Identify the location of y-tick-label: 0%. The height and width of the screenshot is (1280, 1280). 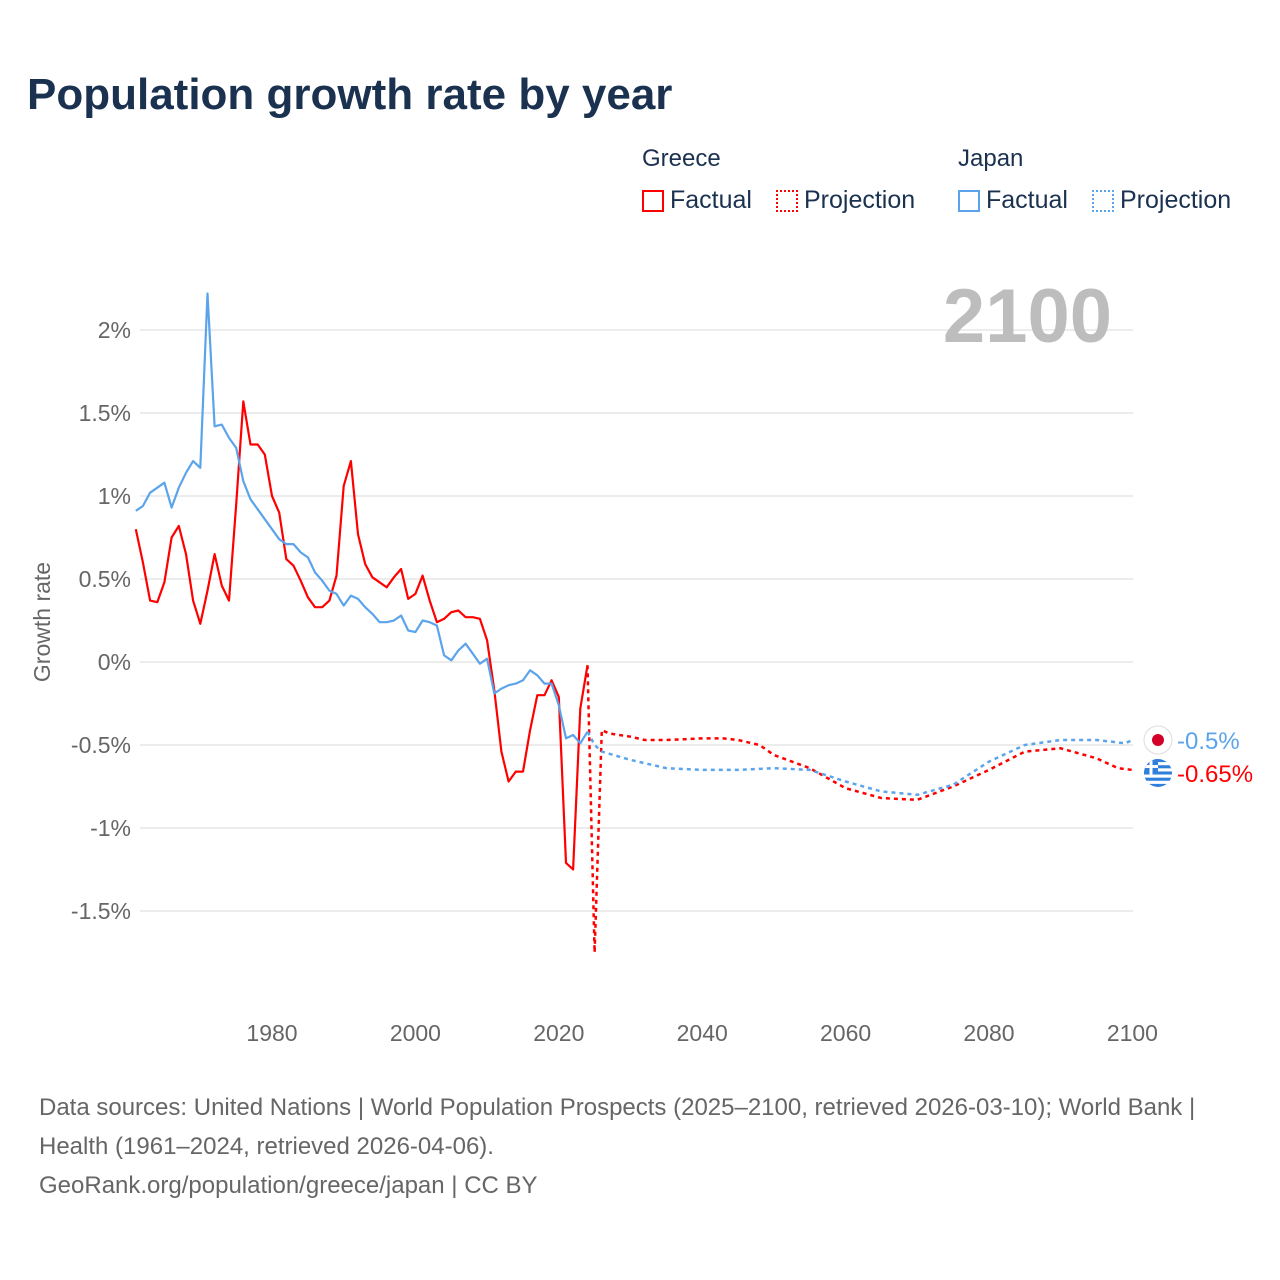
(114, 662).